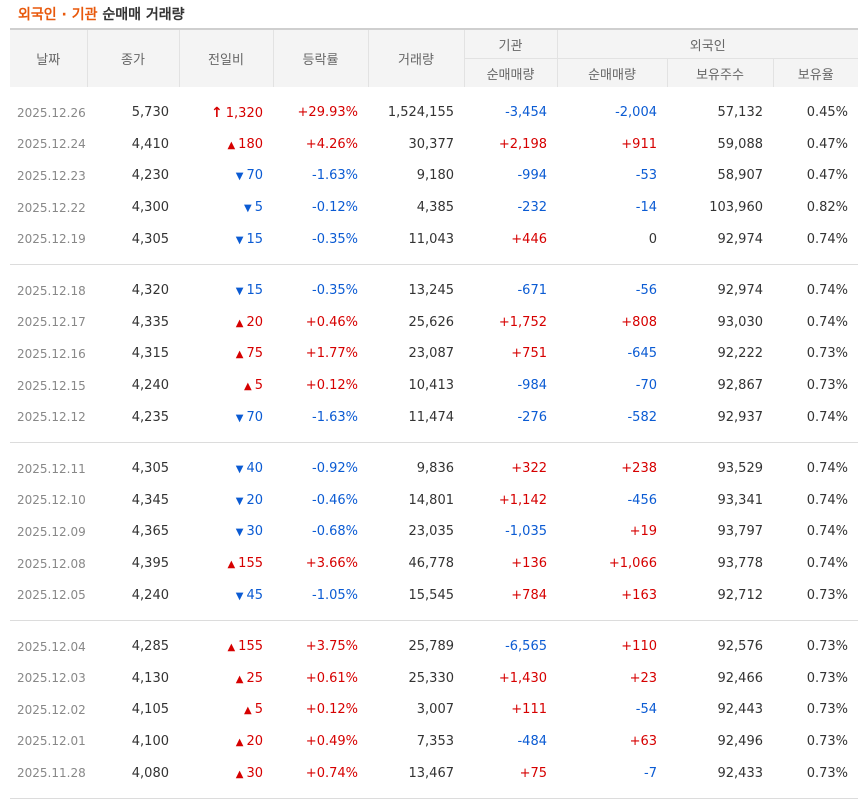 The height and width of the screenshot is (799, 858). Describe the element at coordinates (435, 710) in the screenshot. I see `volume-cell-value: 3,007` at that location.